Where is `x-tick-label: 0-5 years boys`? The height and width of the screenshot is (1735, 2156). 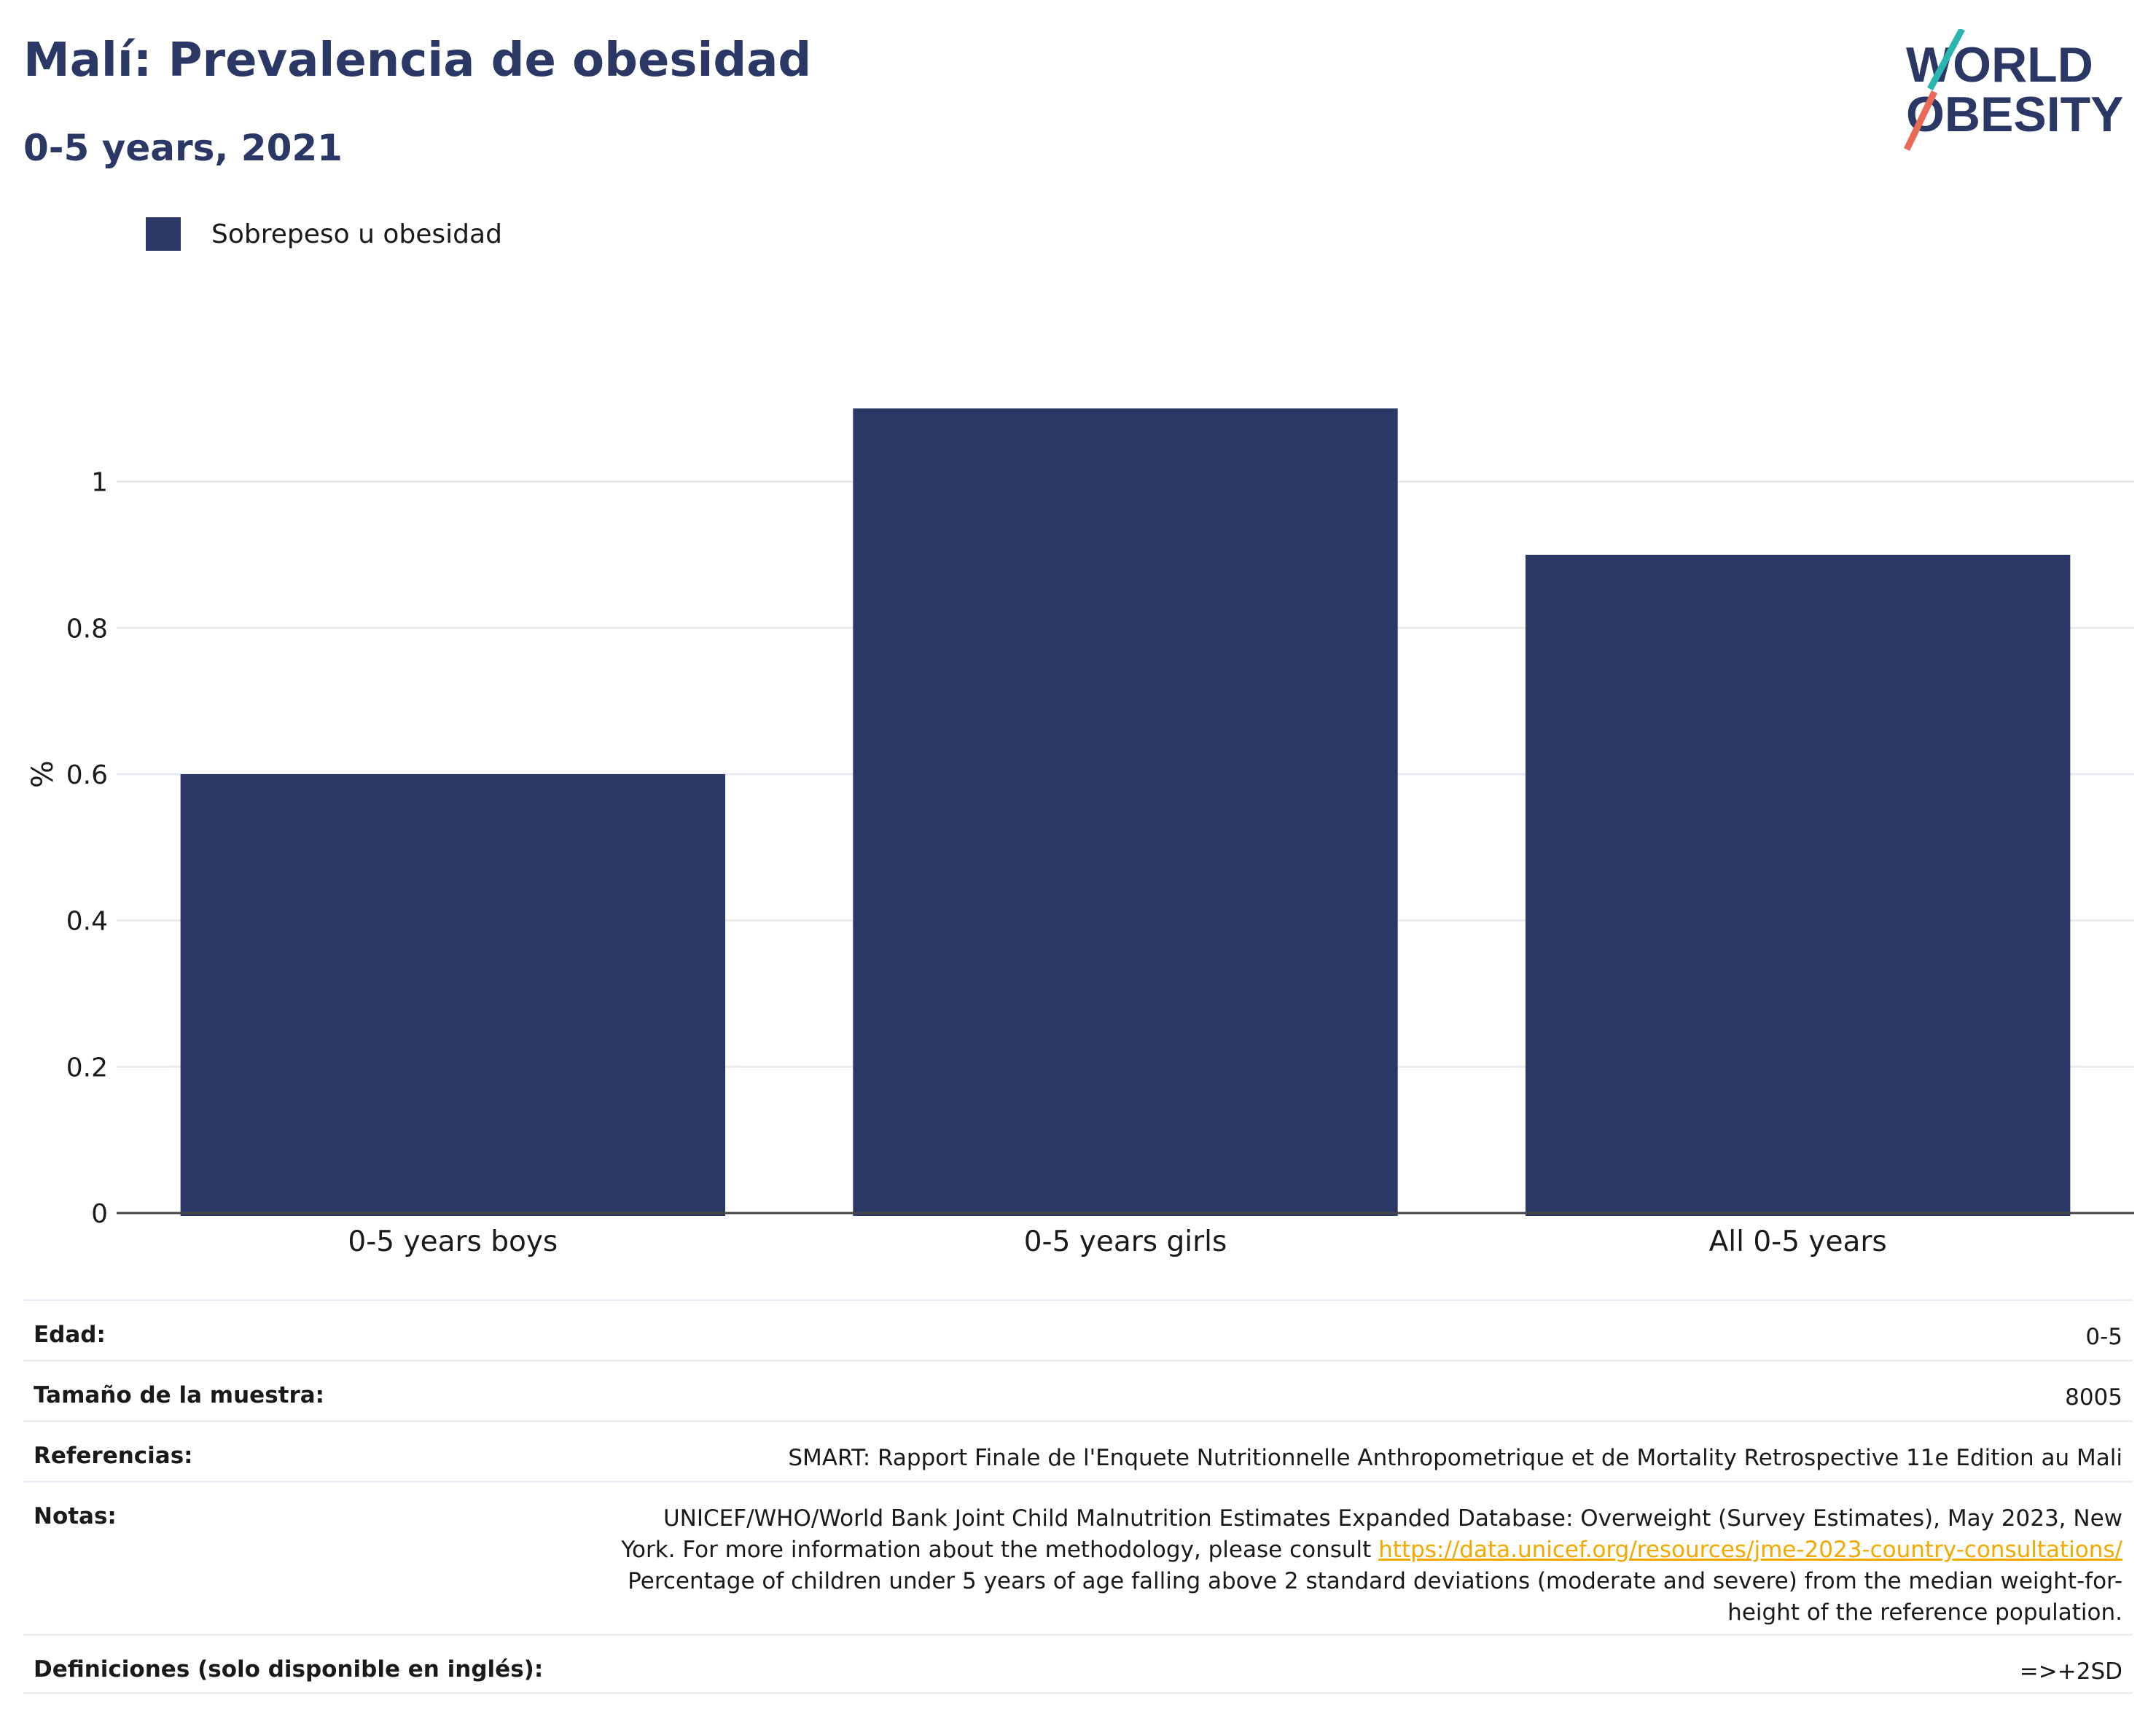 x-tick-label: 0-5 years boys is located at coordinates (453, 1241).